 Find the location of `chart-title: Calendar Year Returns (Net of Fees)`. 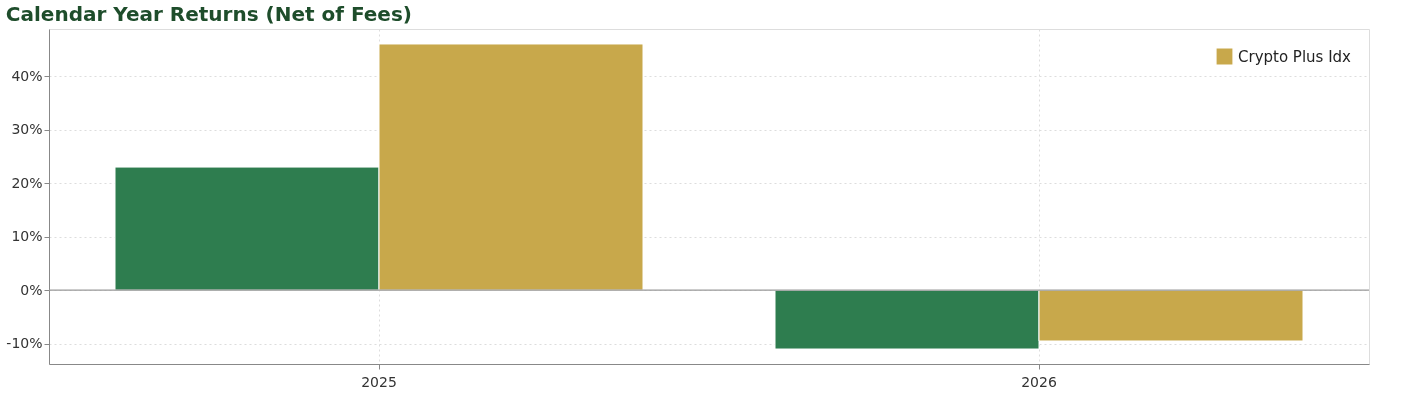

chart-title: Calendar Year Returns (Net of Fees) is located at coordinates (208, 14).